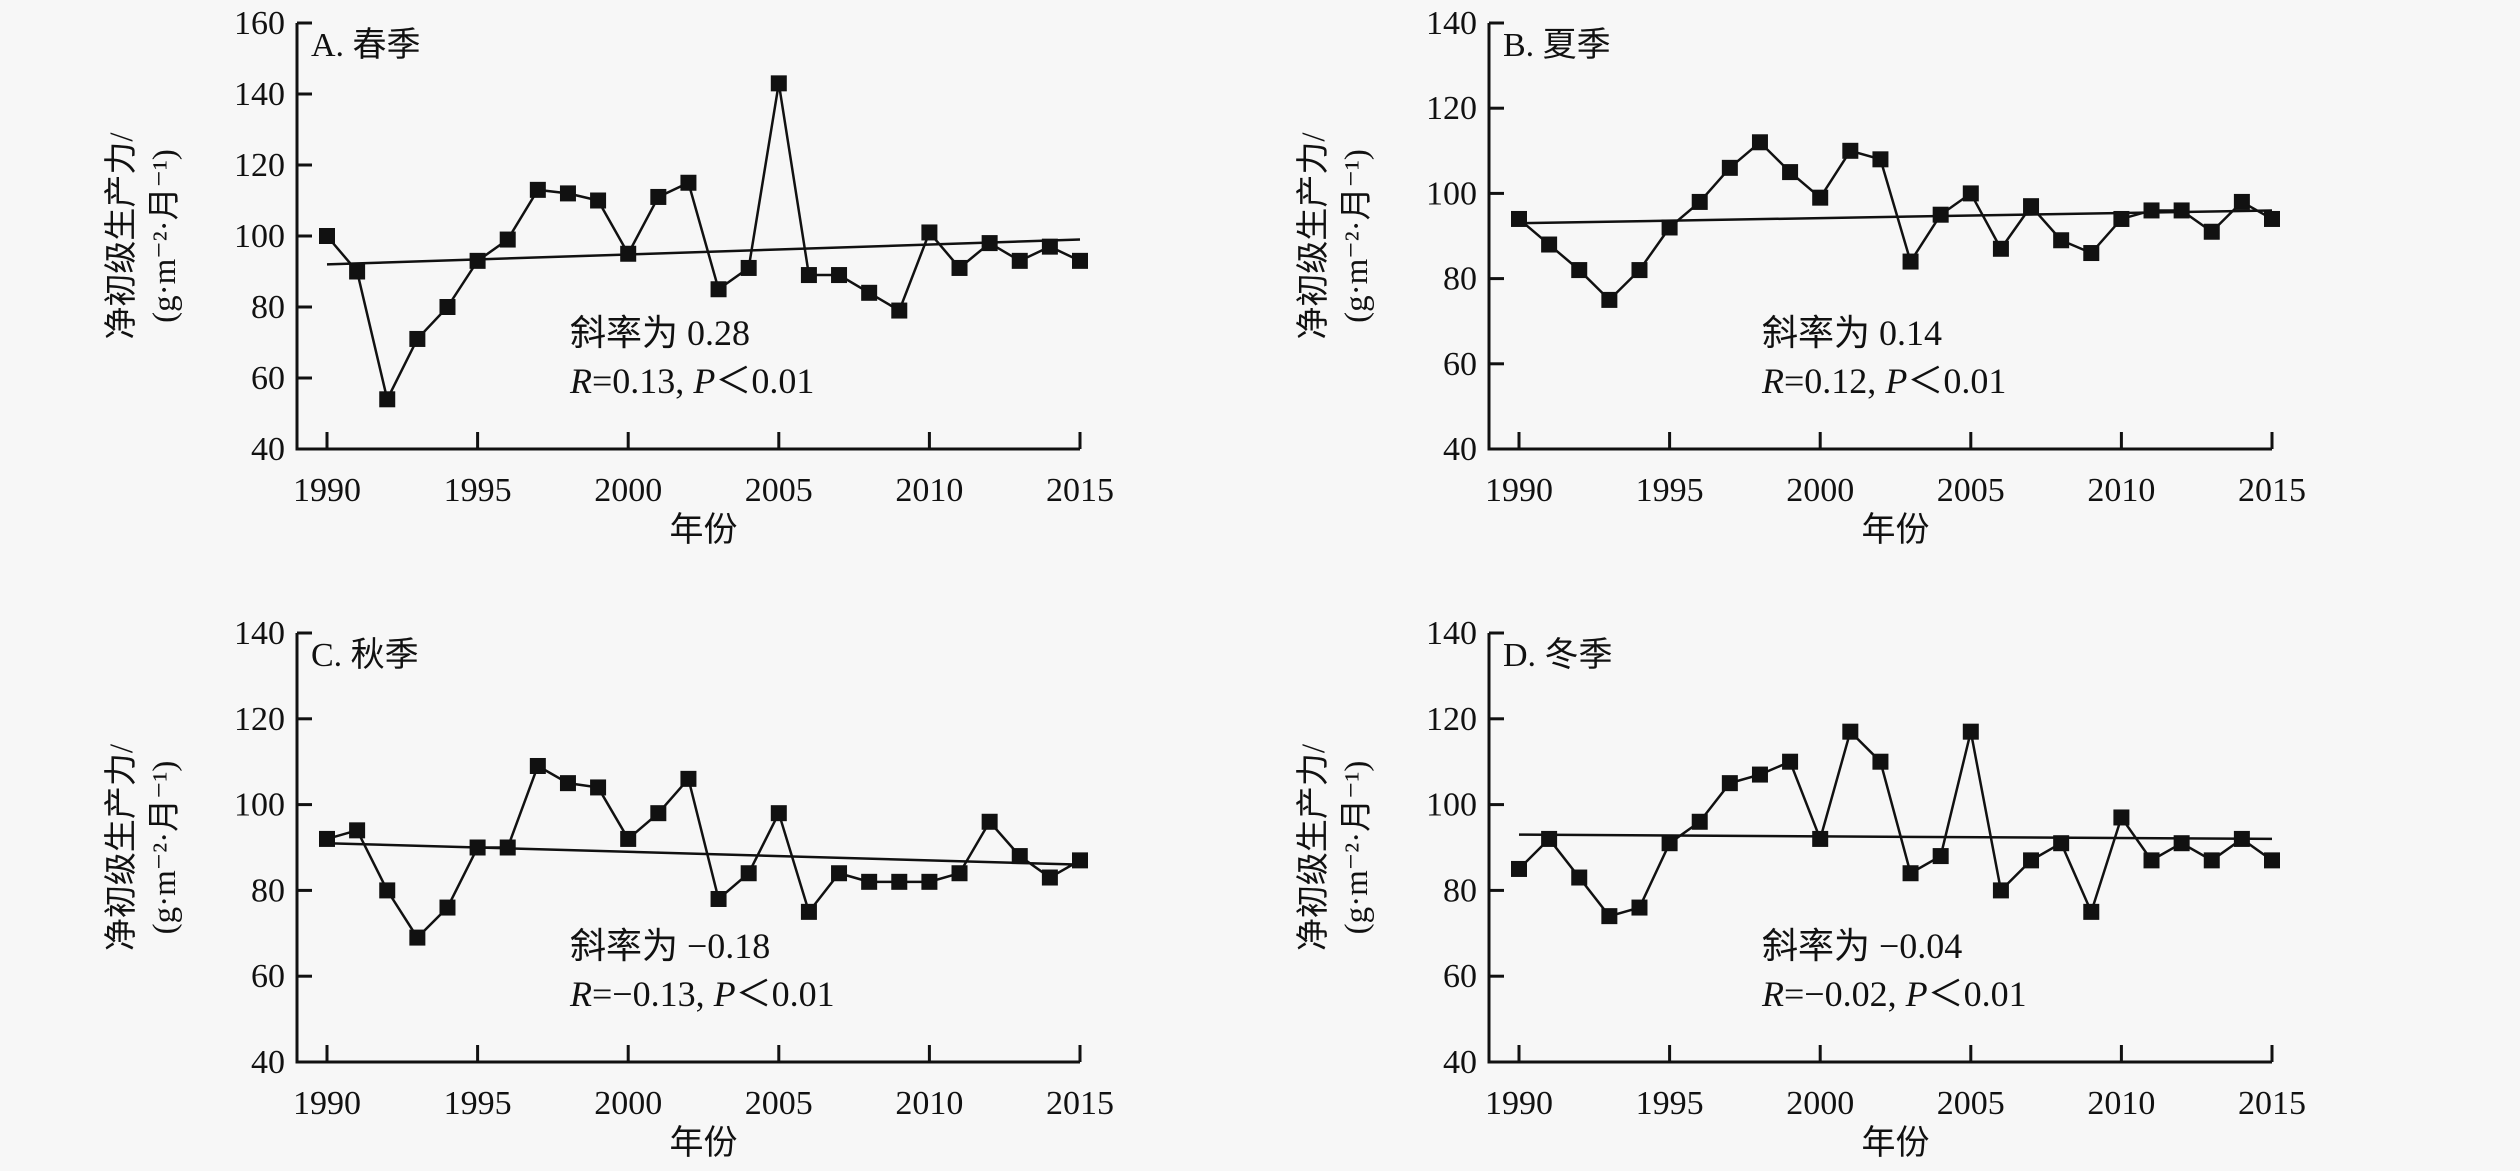  What do you see at coordinates (1451, 108) in the screenshot?
I see `y-tick-label: 120` at bounding box center [1451, 108].